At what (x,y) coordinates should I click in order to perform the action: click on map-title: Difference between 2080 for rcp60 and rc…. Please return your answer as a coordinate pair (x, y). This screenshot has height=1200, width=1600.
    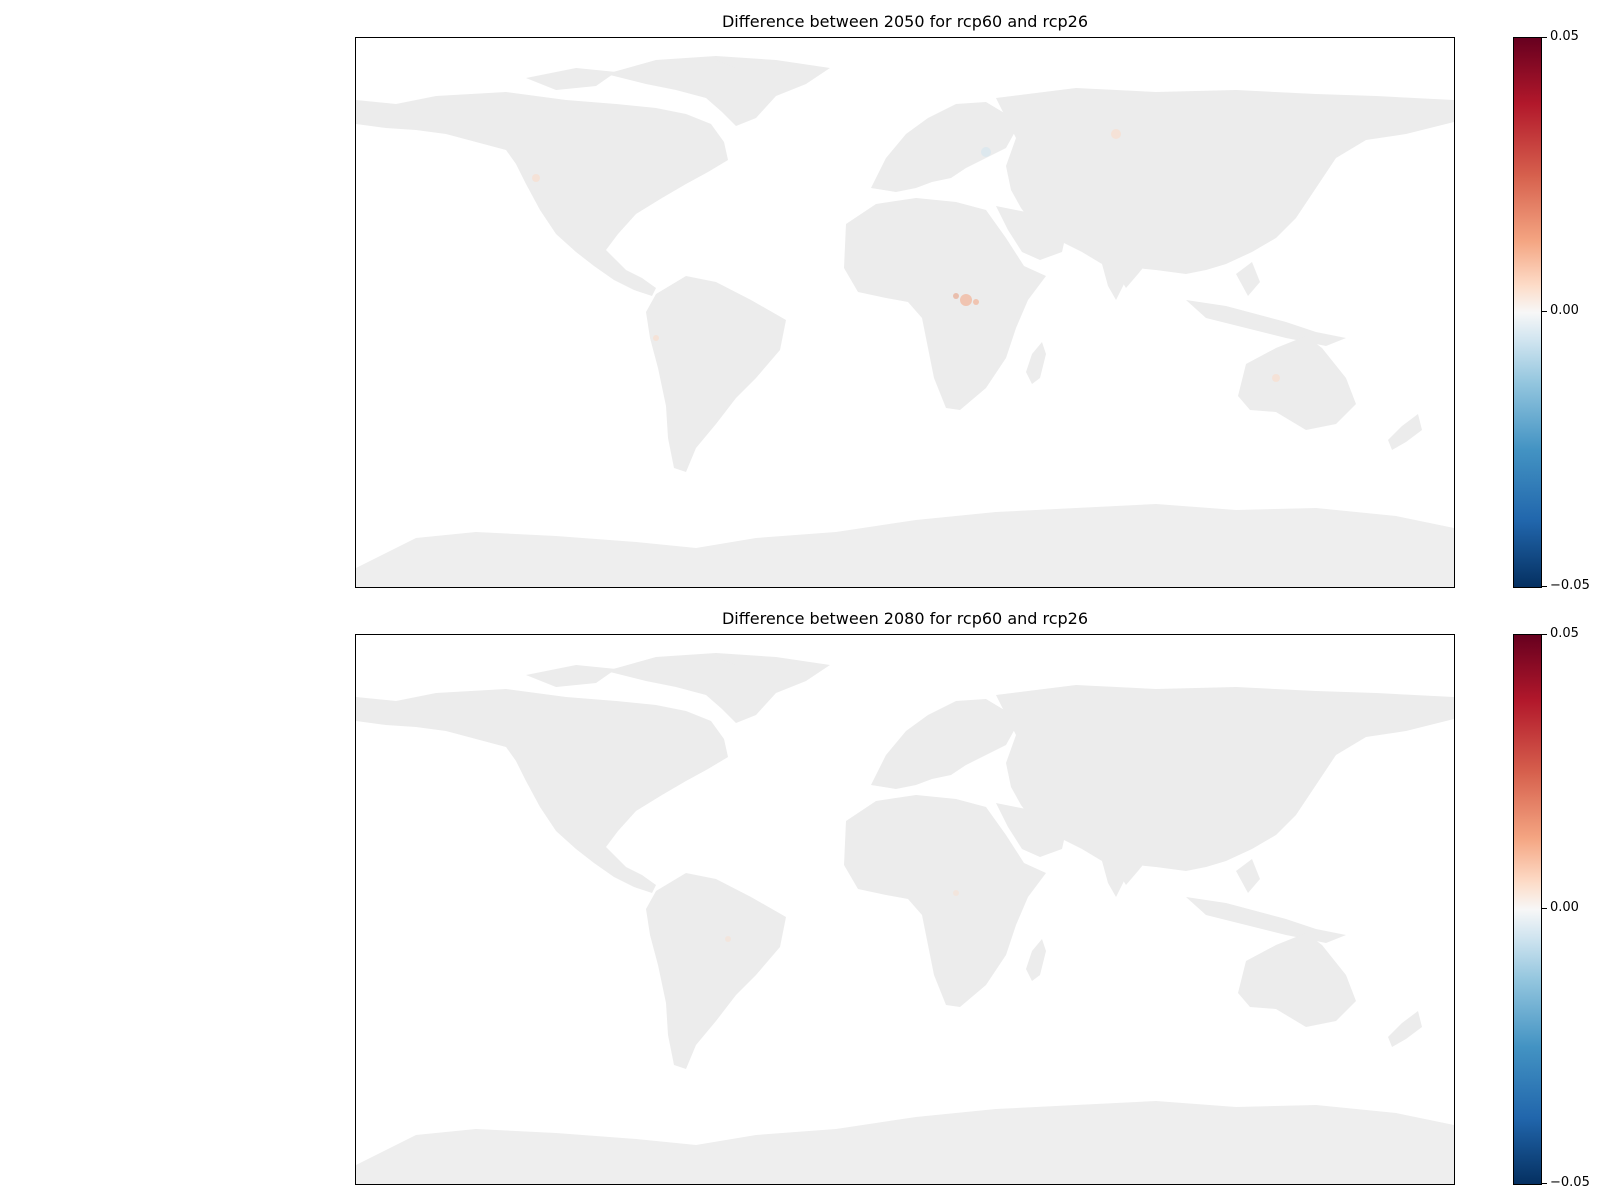
    Looking at the image, I should click on (905, 618).